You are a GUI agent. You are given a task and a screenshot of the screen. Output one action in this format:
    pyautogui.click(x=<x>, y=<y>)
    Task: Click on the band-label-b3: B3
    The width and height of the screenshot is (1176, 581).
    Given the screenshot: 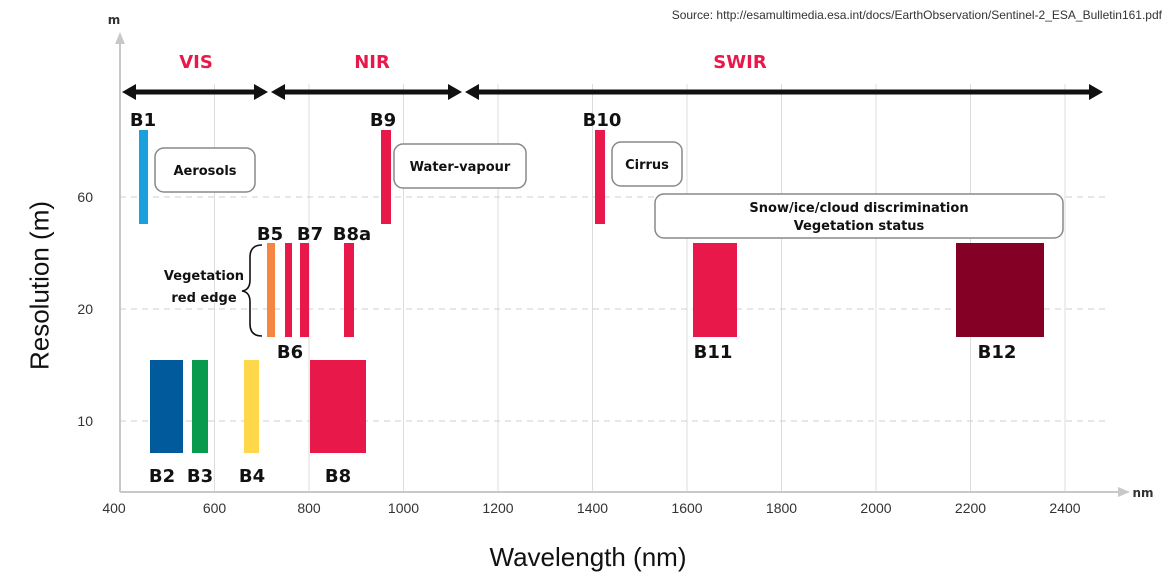 What is the action you would take?
    pyautogui.click(x=200, y=476)
    